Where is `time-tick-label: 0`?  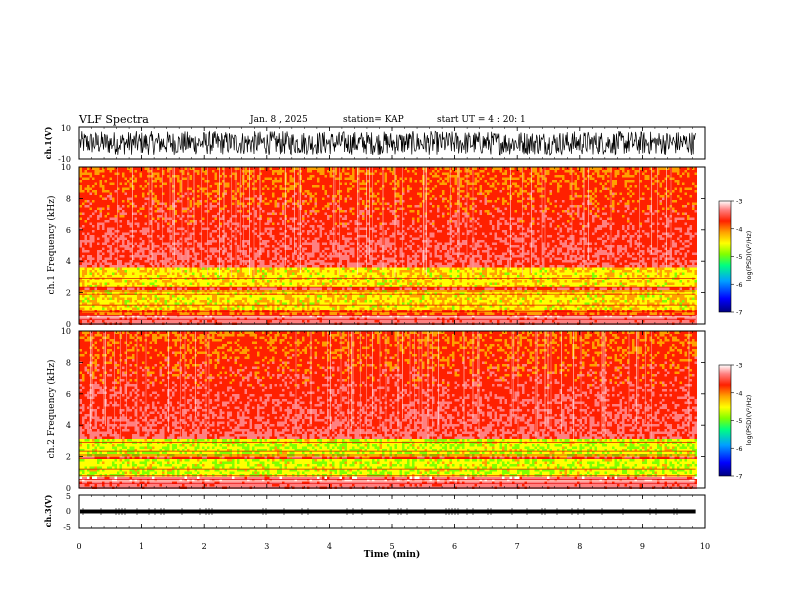
time-tick-label: 0 is located at coordinates (78, 546).